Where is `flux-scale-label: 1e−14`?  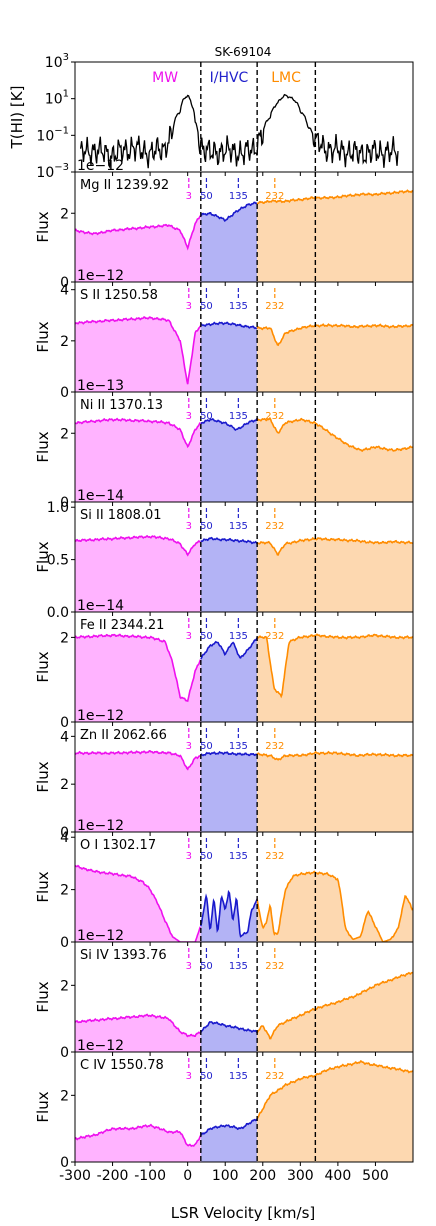
flux-scale-label: 1e−14 is located at coordinates (100, 606).